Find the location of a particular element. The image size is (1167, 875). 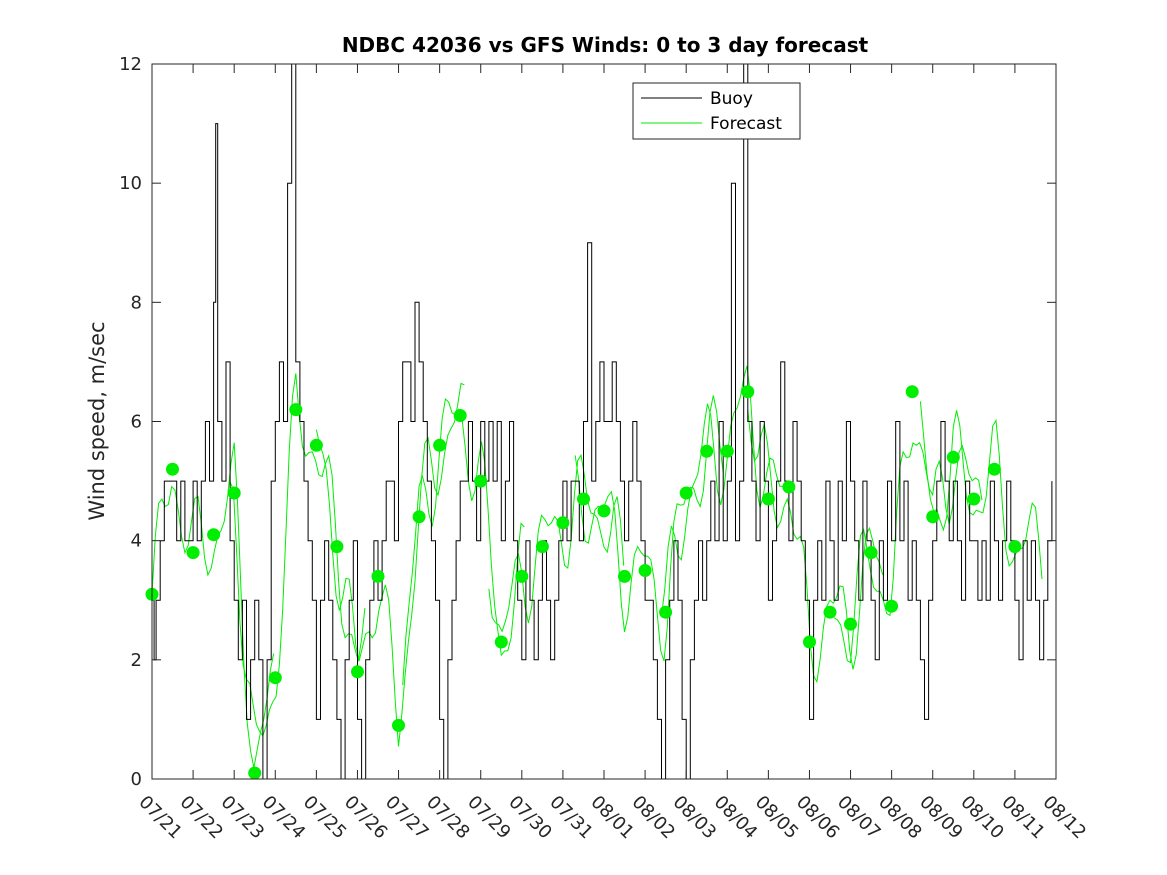

x-tick-label-8: 07/29 is located at coordinates (489, 818).